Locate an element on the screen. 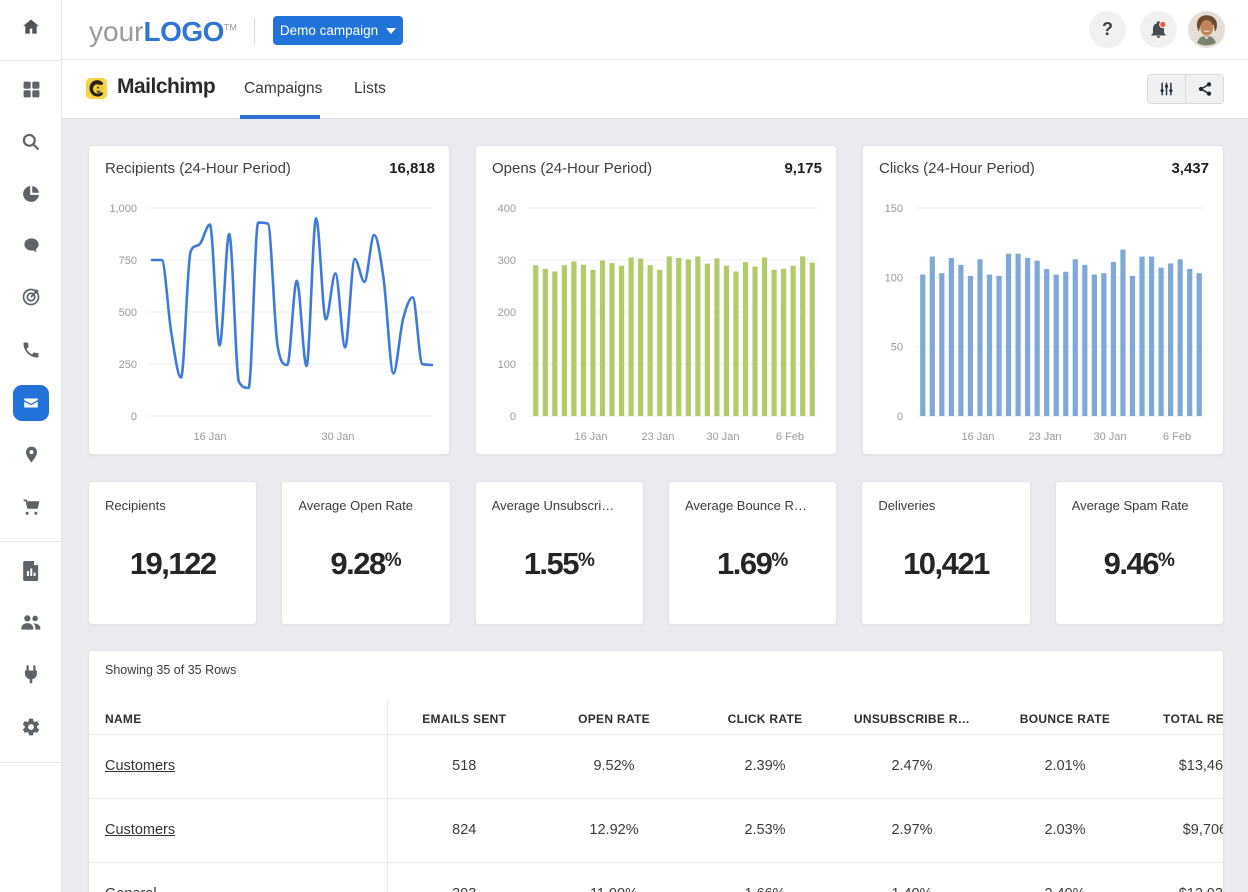  svg-text: 750 is located at coordinates (128, 261).